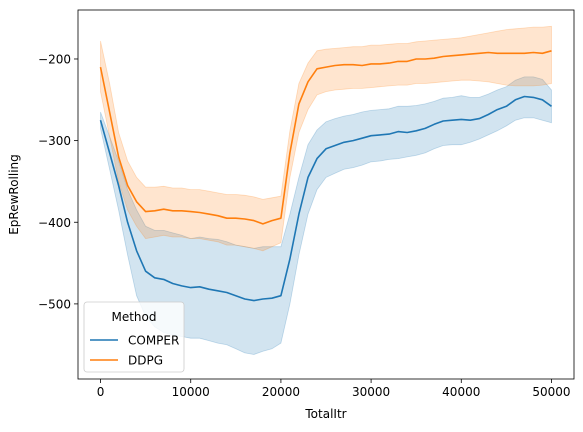 This screenshot has height=432, width=583. What do you see at coordinates (54, 141) in the screenshot?
I see `y-tick-label: −300` at bounding box center [54, 141].